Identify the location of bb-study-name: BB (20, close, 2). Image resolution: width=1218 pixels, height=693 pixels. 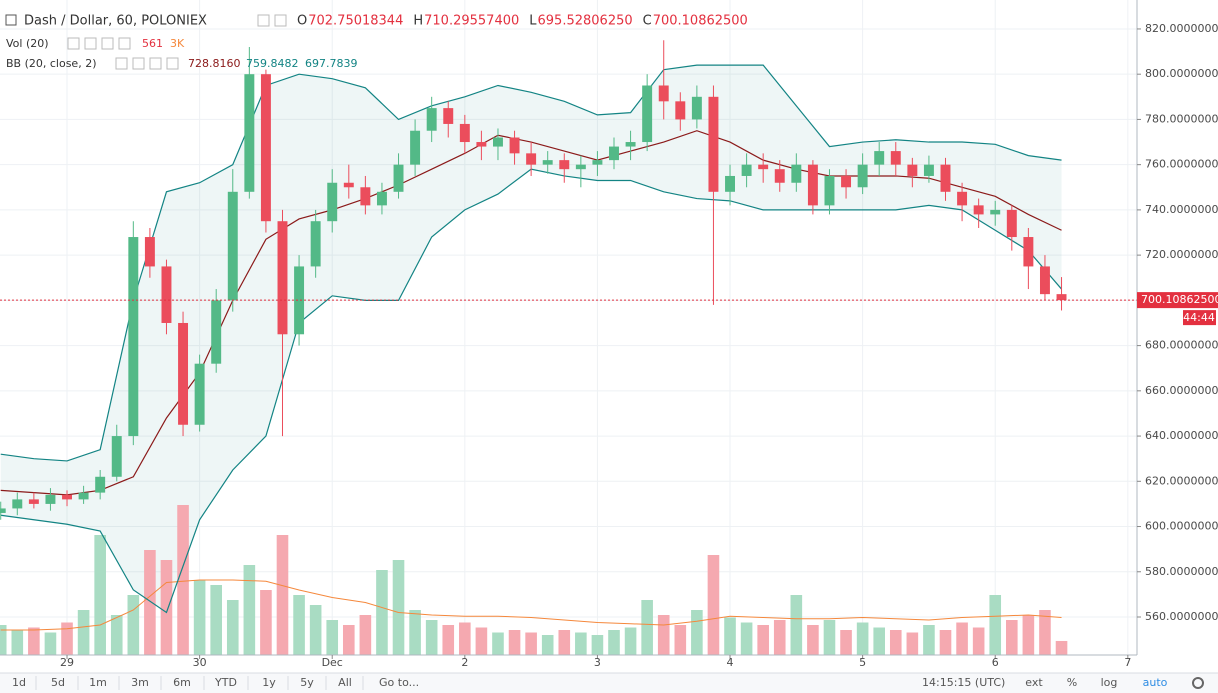
(51, 63).